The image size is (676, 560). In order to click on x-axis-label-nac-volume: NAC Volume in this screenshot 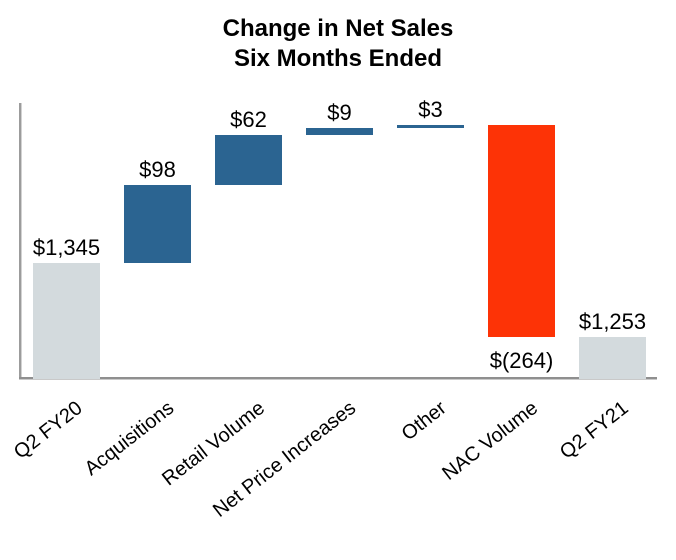, I will do `click(490, 441)`.